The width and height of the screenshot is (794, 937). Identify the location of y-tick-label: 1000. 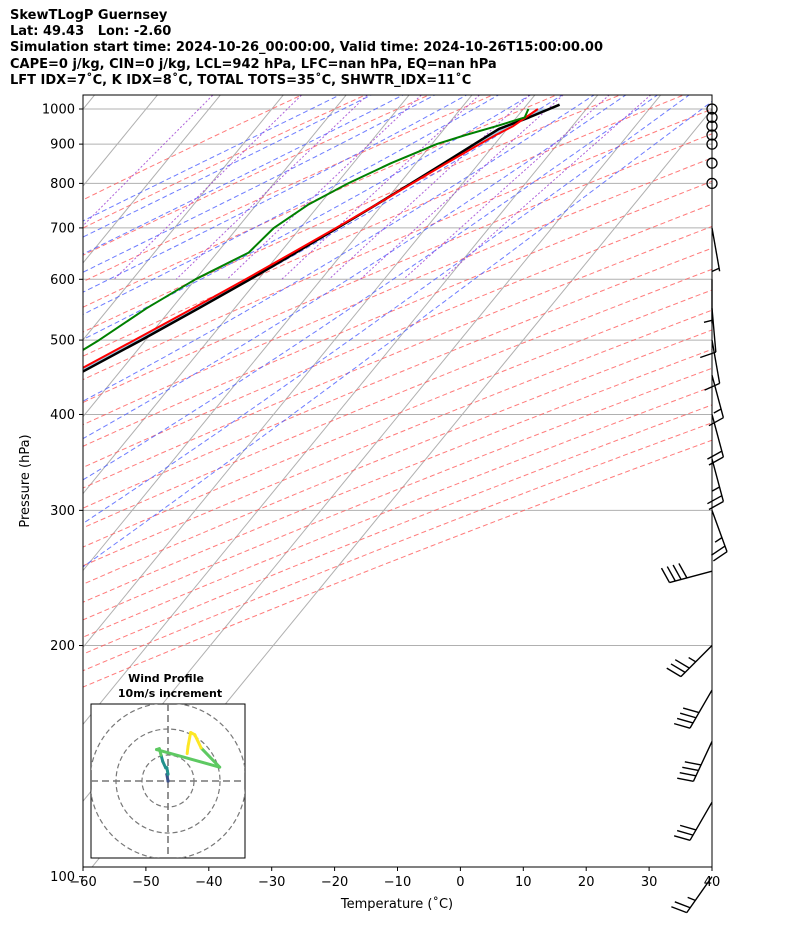
(58, 110).